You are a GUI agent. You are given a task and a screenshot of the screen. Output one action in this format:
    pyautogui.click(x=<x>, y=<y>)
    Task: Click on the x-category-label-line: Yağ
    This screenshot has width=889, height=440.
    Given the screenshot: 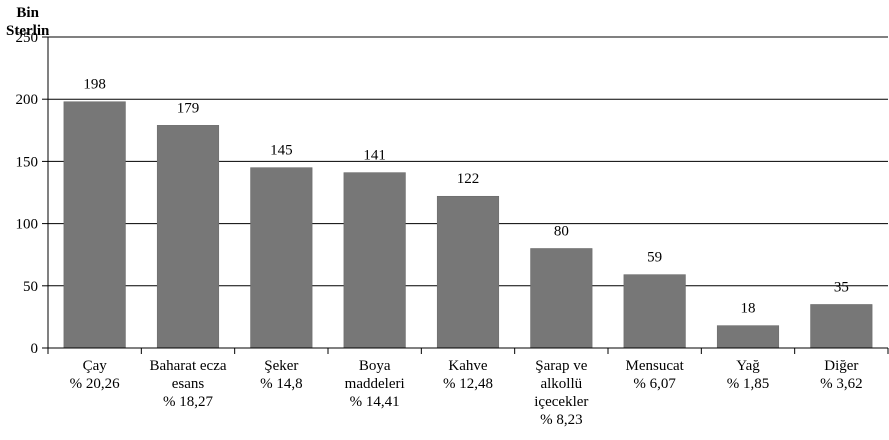 What is the action you would take?
    pyautogui.click(x=748, y=366)
    